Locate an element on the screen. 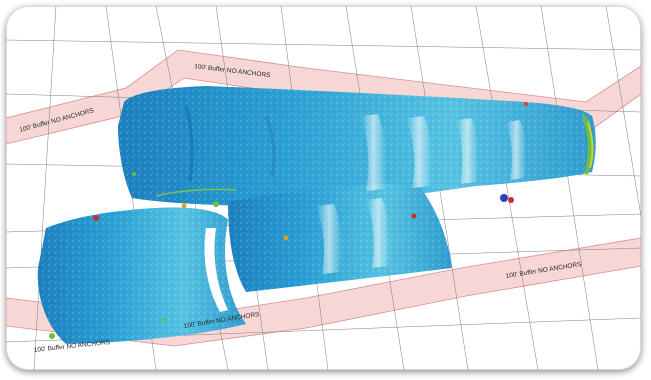  sonar-swath-southwest-texture is located at coordinates (141, 275).